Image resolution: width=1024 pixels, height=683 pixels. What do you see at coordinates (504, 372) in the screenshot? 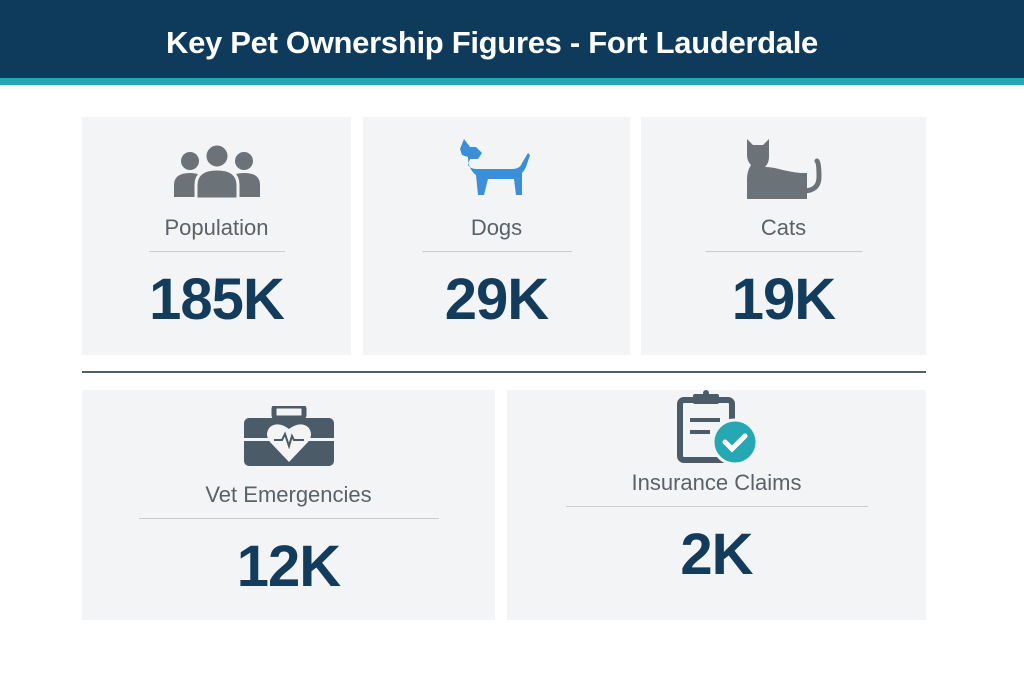
I see `section-divider` at bounding box center [504, 372].